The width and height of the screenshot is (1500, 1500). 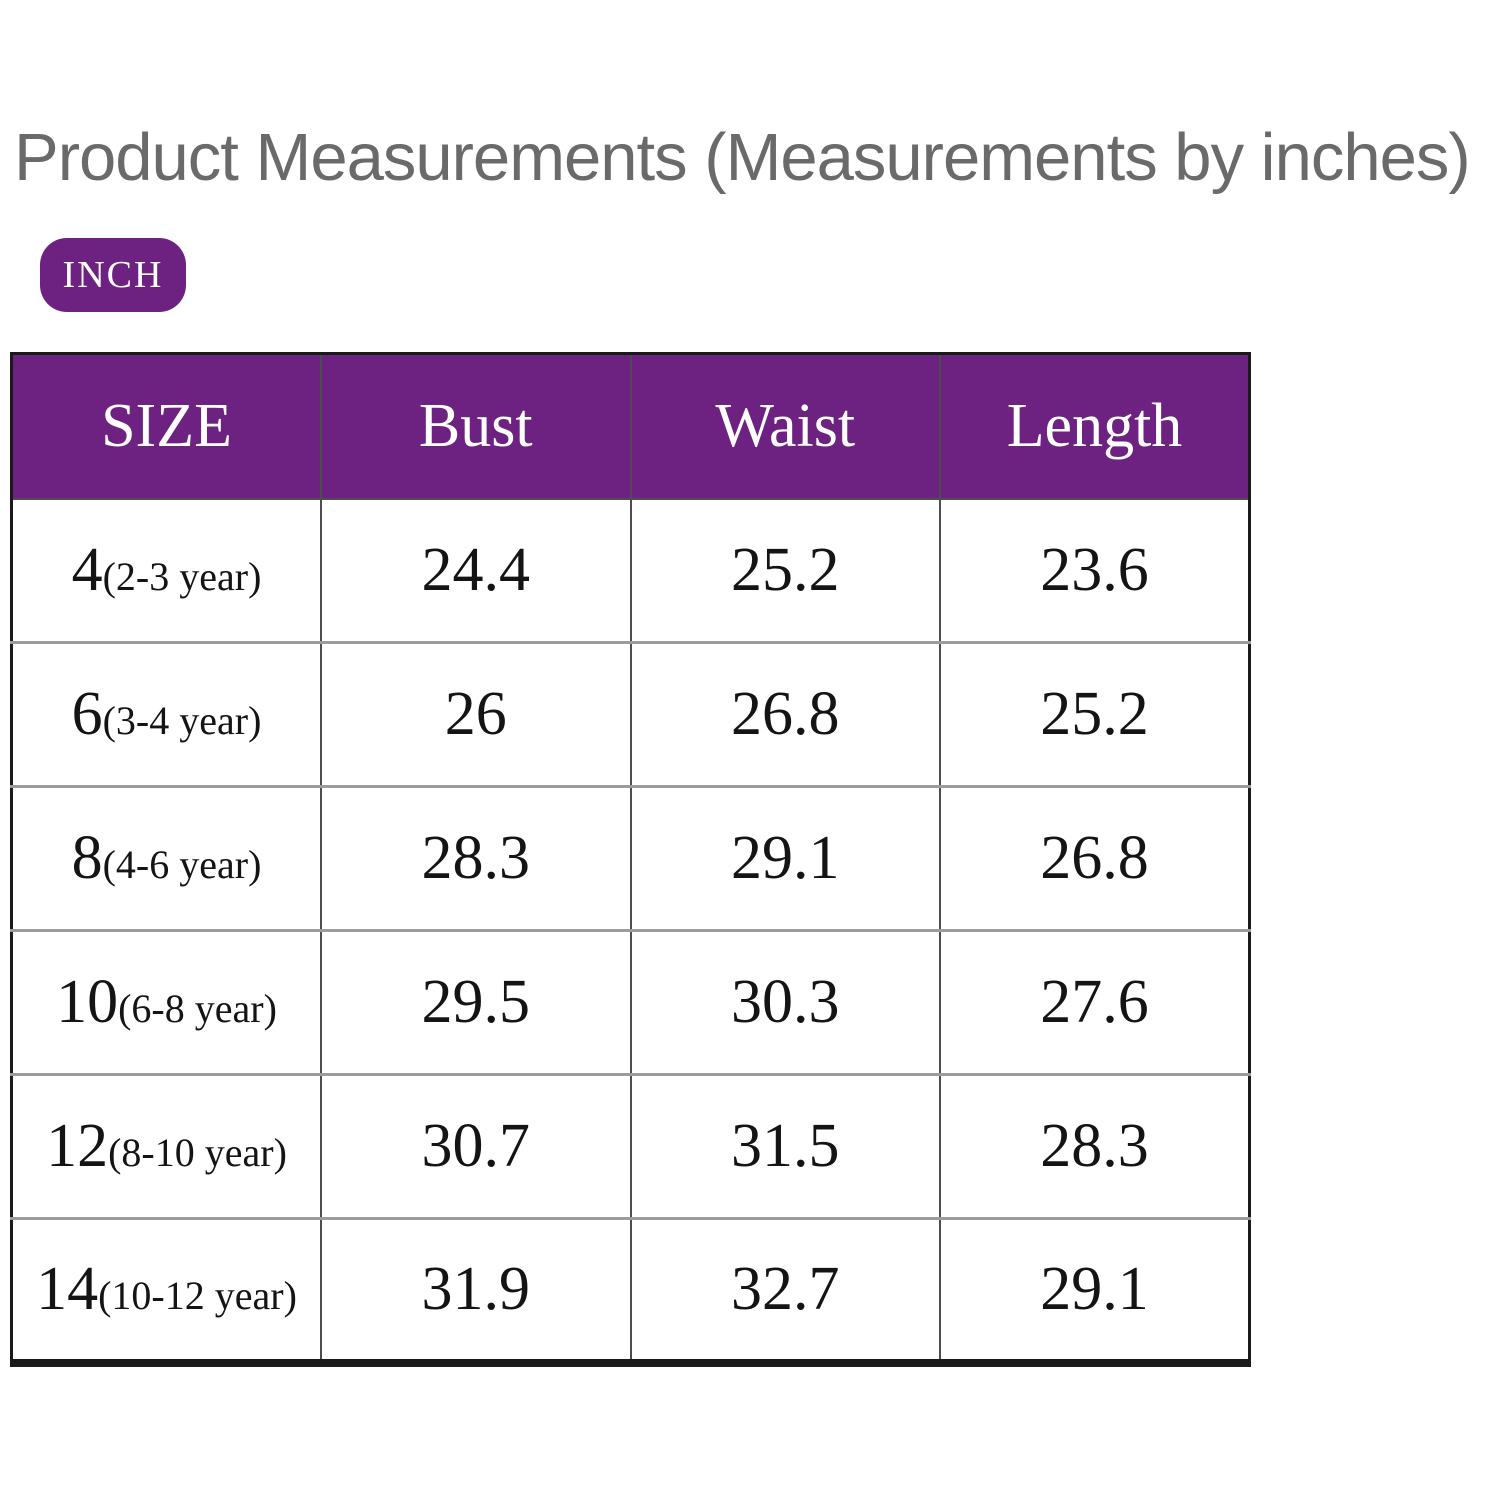 I want to click on column-header-length: Length, so click(x=1094, y=426).